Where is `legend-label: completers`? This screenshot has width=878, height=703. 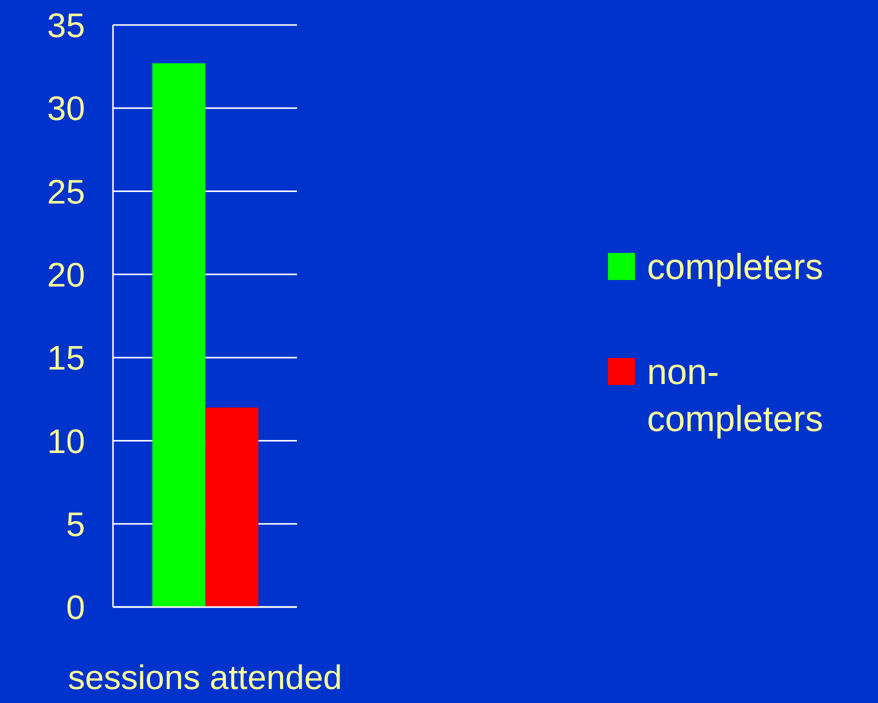 legend-label: completers is located at coordinates (735, 267).